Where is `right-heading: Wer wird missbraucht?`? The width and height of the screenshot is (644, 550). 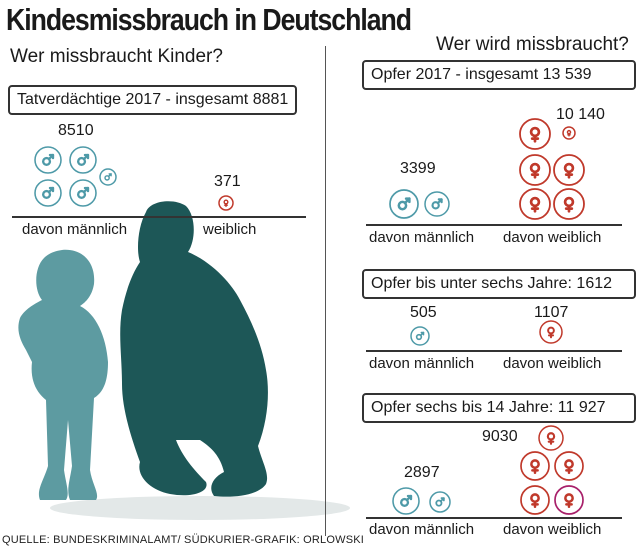 right-heading: Wer wird missbraucht? is located at coordinates (532, 44).